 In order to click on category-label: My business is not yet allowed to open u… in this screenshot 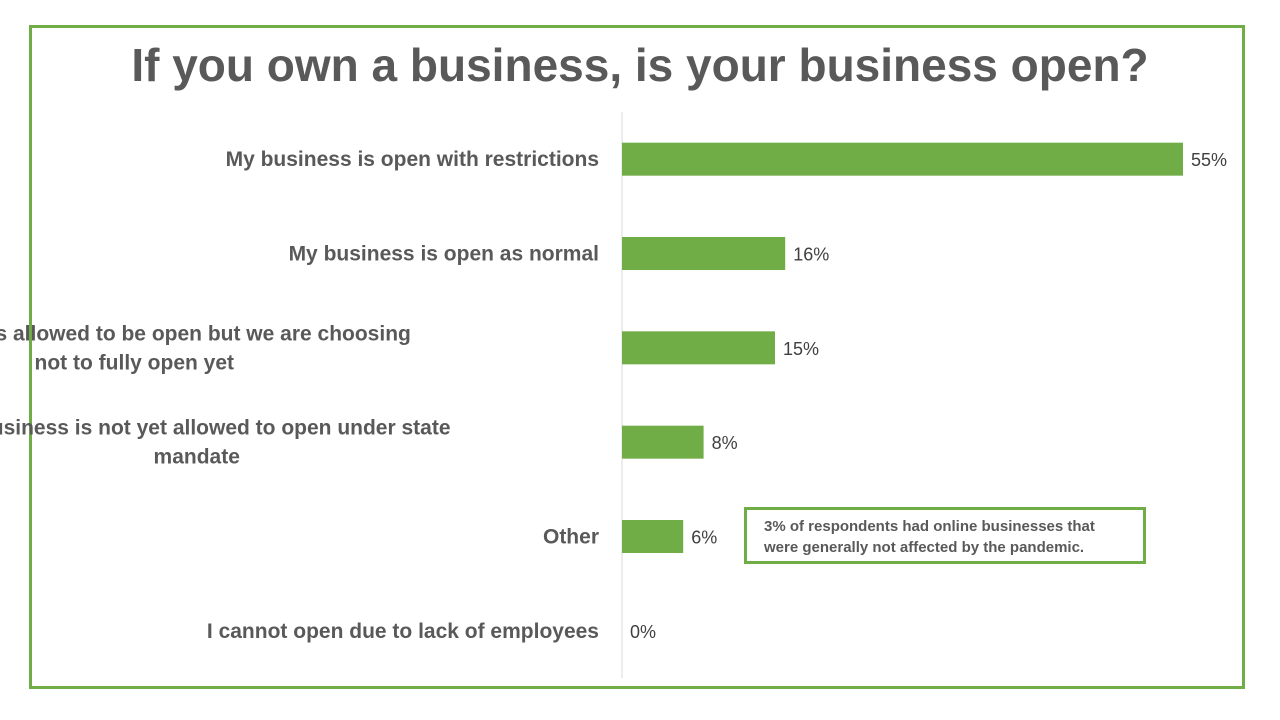, I will do `click(225, 443)`.